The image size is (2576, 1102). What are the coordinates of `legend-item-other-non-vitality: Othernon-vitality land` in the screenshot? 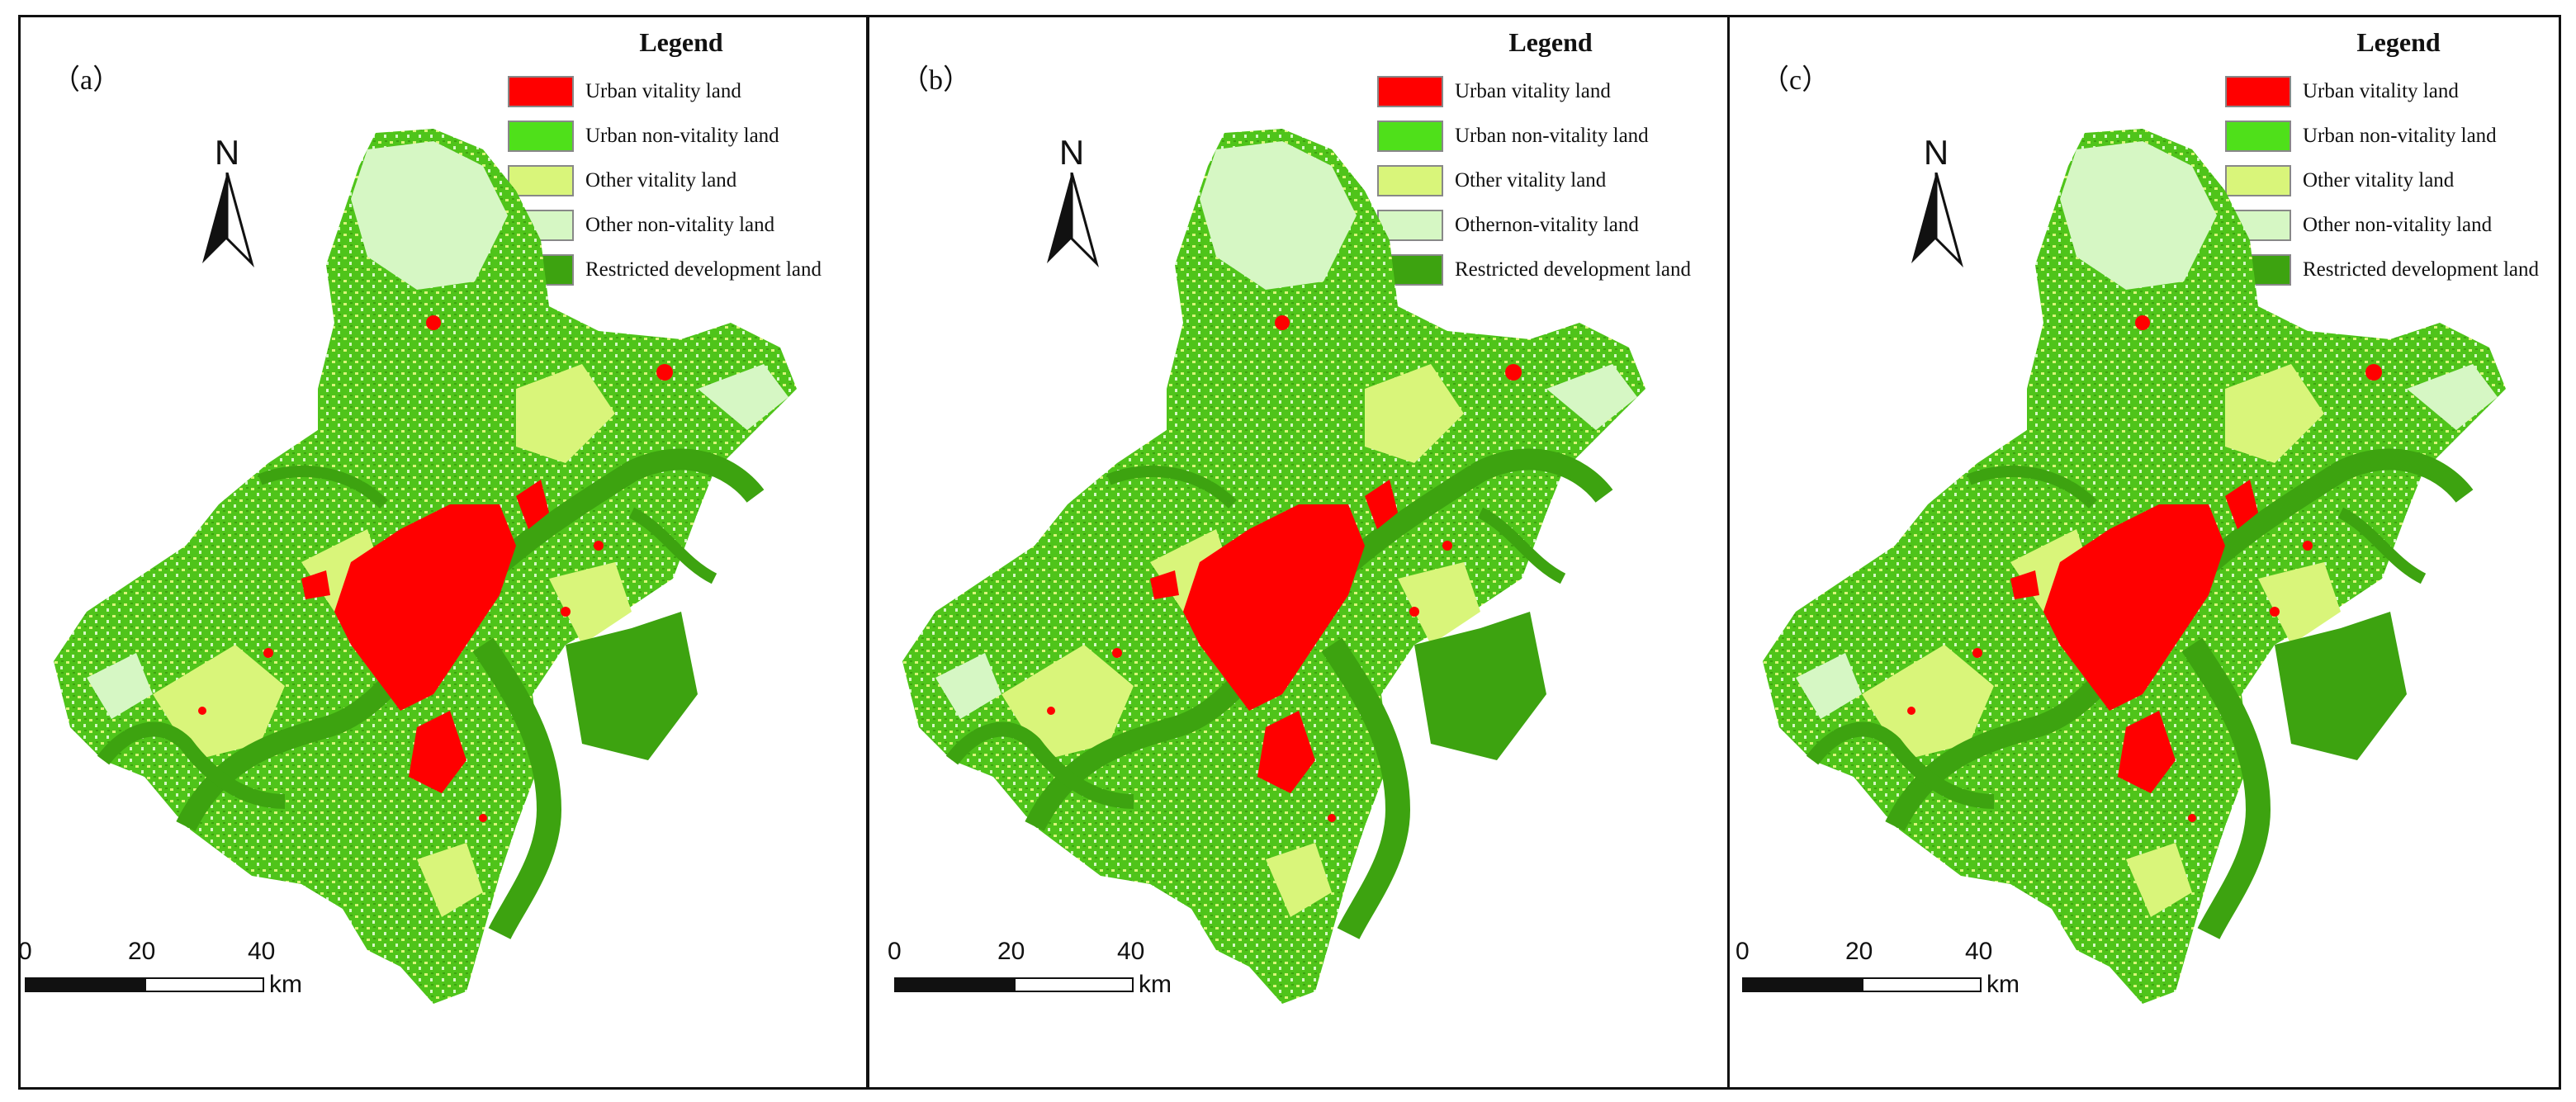 It's located at (1552, 225).